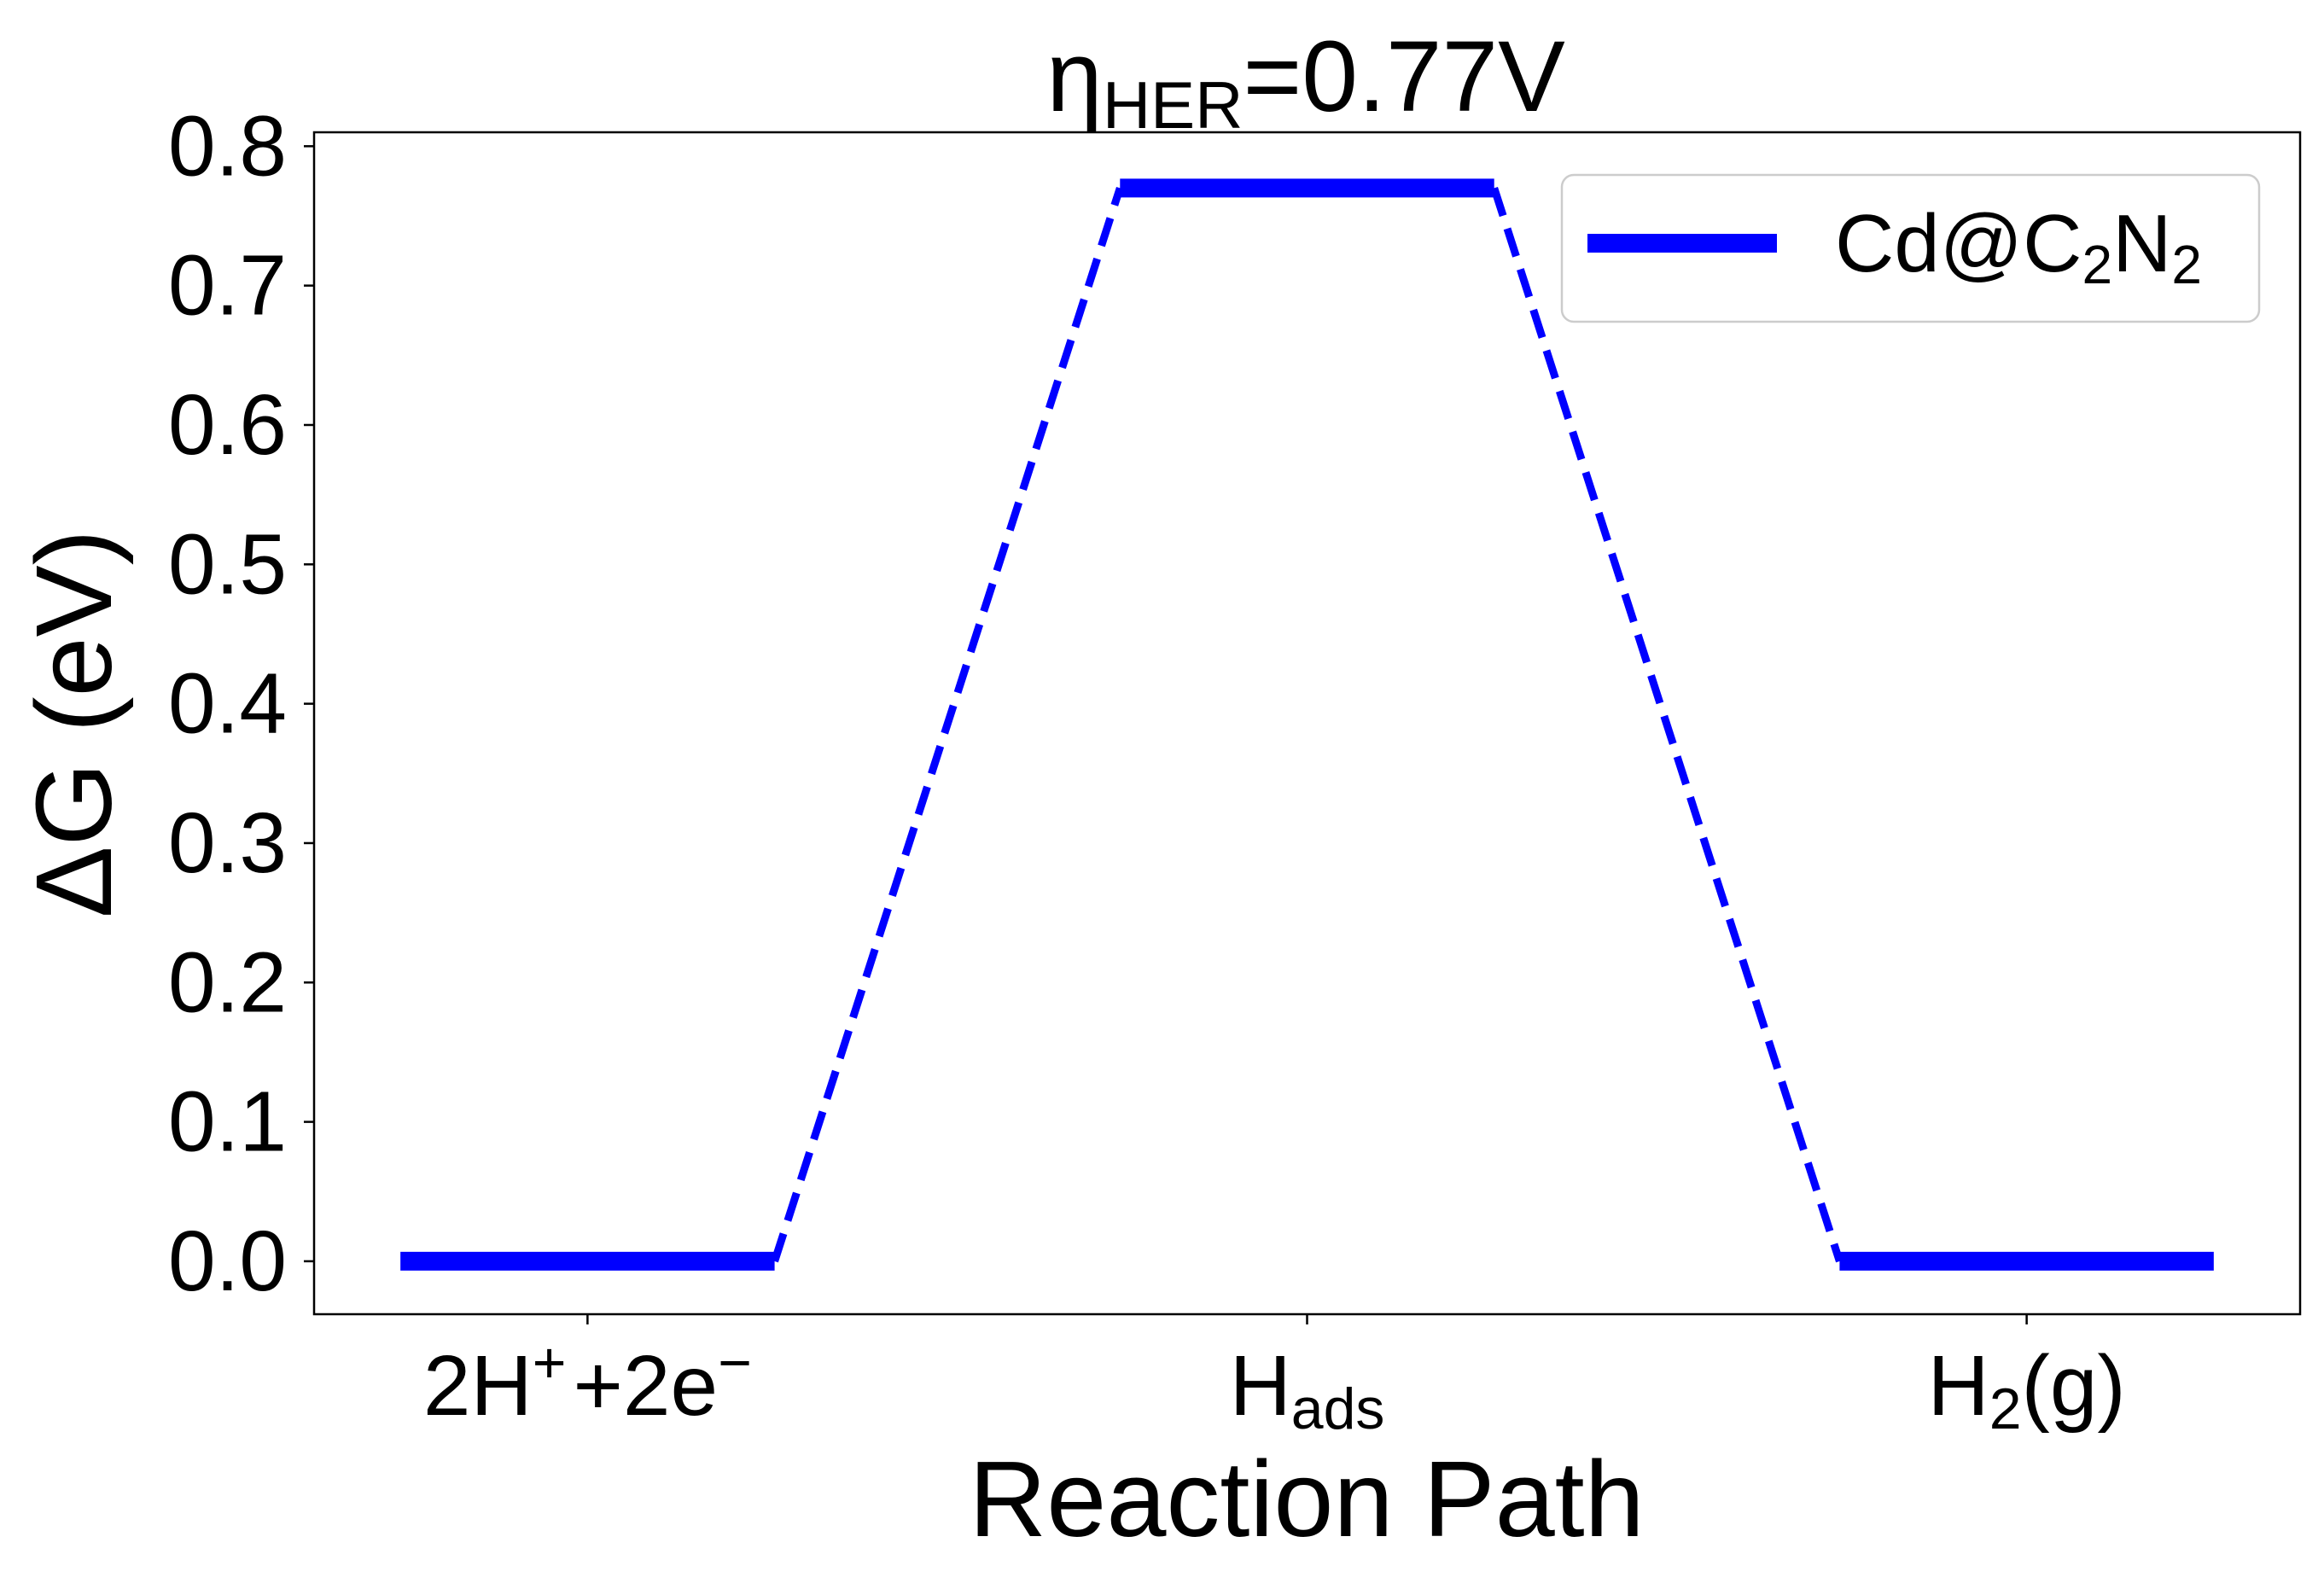 The width and height of the screenshot is (2324, 1589). Describe the element at coordinates (227, 843) in the screenshot. I see `y-tick-label: 0.3` at that location.